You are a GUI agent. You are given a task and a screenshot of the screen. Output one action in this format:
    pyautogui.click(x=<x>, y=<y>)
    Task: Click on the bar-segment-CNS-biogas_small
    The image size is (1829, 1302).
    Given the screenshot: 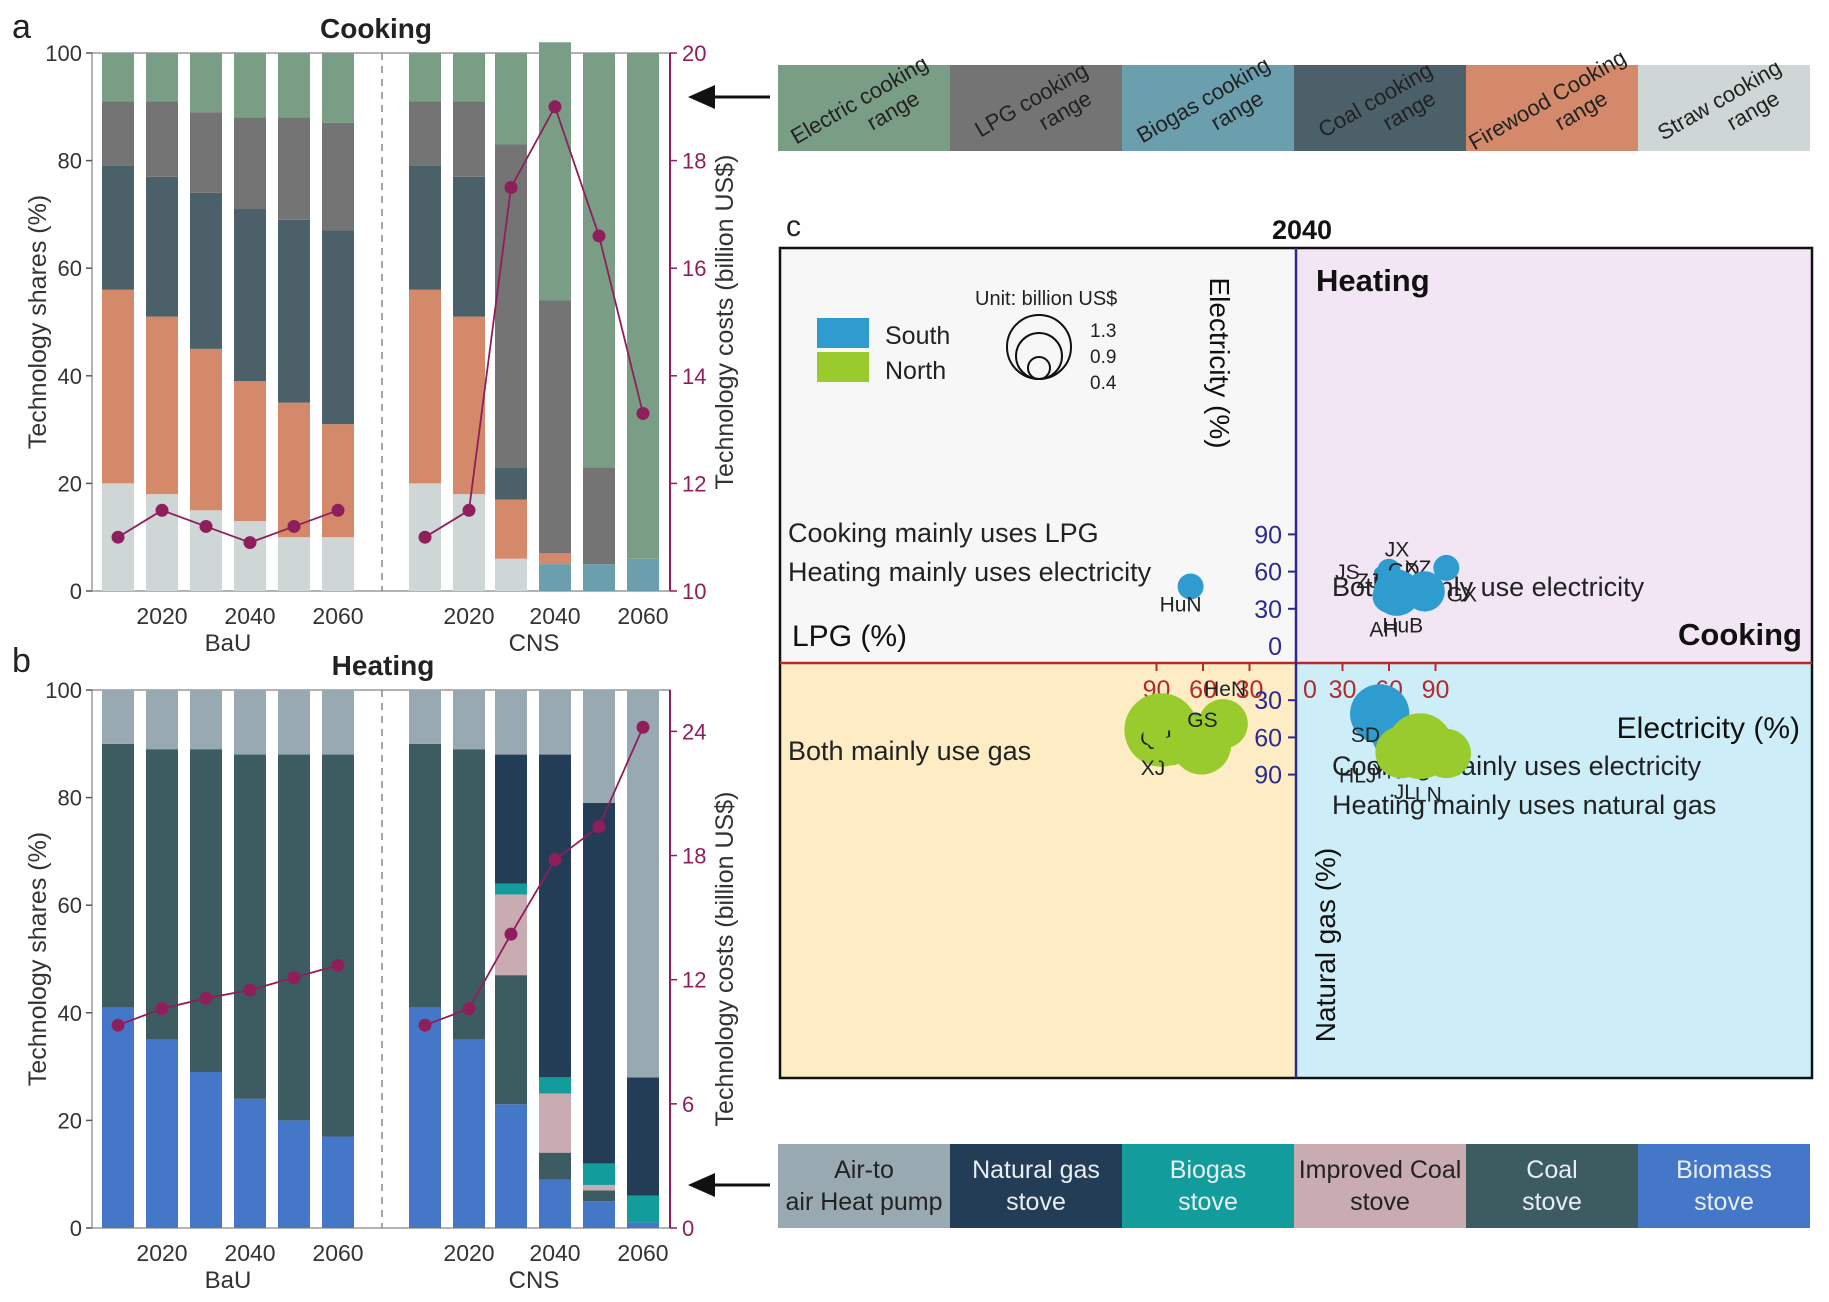 What is the action you would take?
    pyautogui.click(x=555, y=577)
    